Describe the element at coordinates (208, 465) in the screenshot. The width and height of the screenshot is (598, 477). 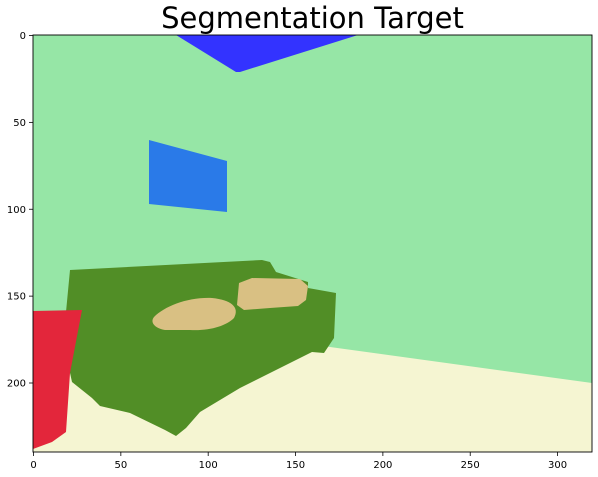
I see `x-tick-label: 100` at that location.